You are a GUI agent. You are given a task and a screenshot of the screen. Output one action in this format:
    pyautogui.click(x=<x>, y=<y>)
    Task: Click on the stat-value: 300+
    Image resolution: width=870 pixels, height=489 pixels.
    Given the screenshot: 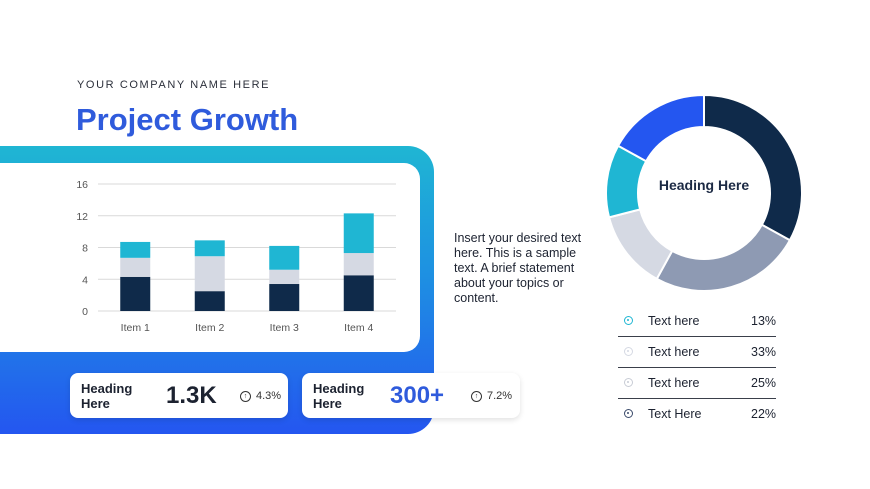 What is the action you would take?
    pyautogui.click(x=417, y=395)
    